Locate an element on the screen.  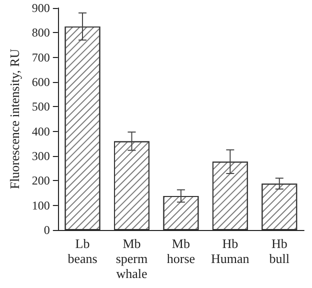
y-tick-label: 800 is located at coordinates (41, 33).